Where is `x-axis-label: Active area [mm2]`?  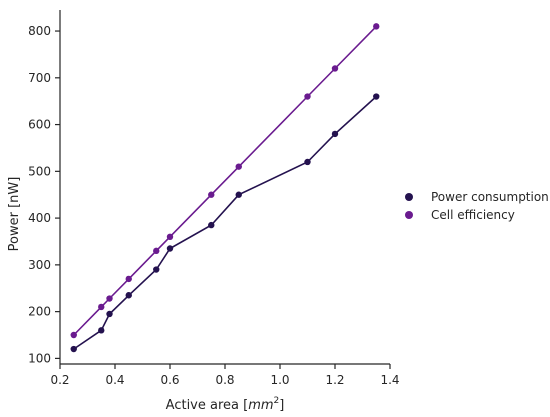
x-axis-label: Active area [mm2] is located at coordinates (225, 404).